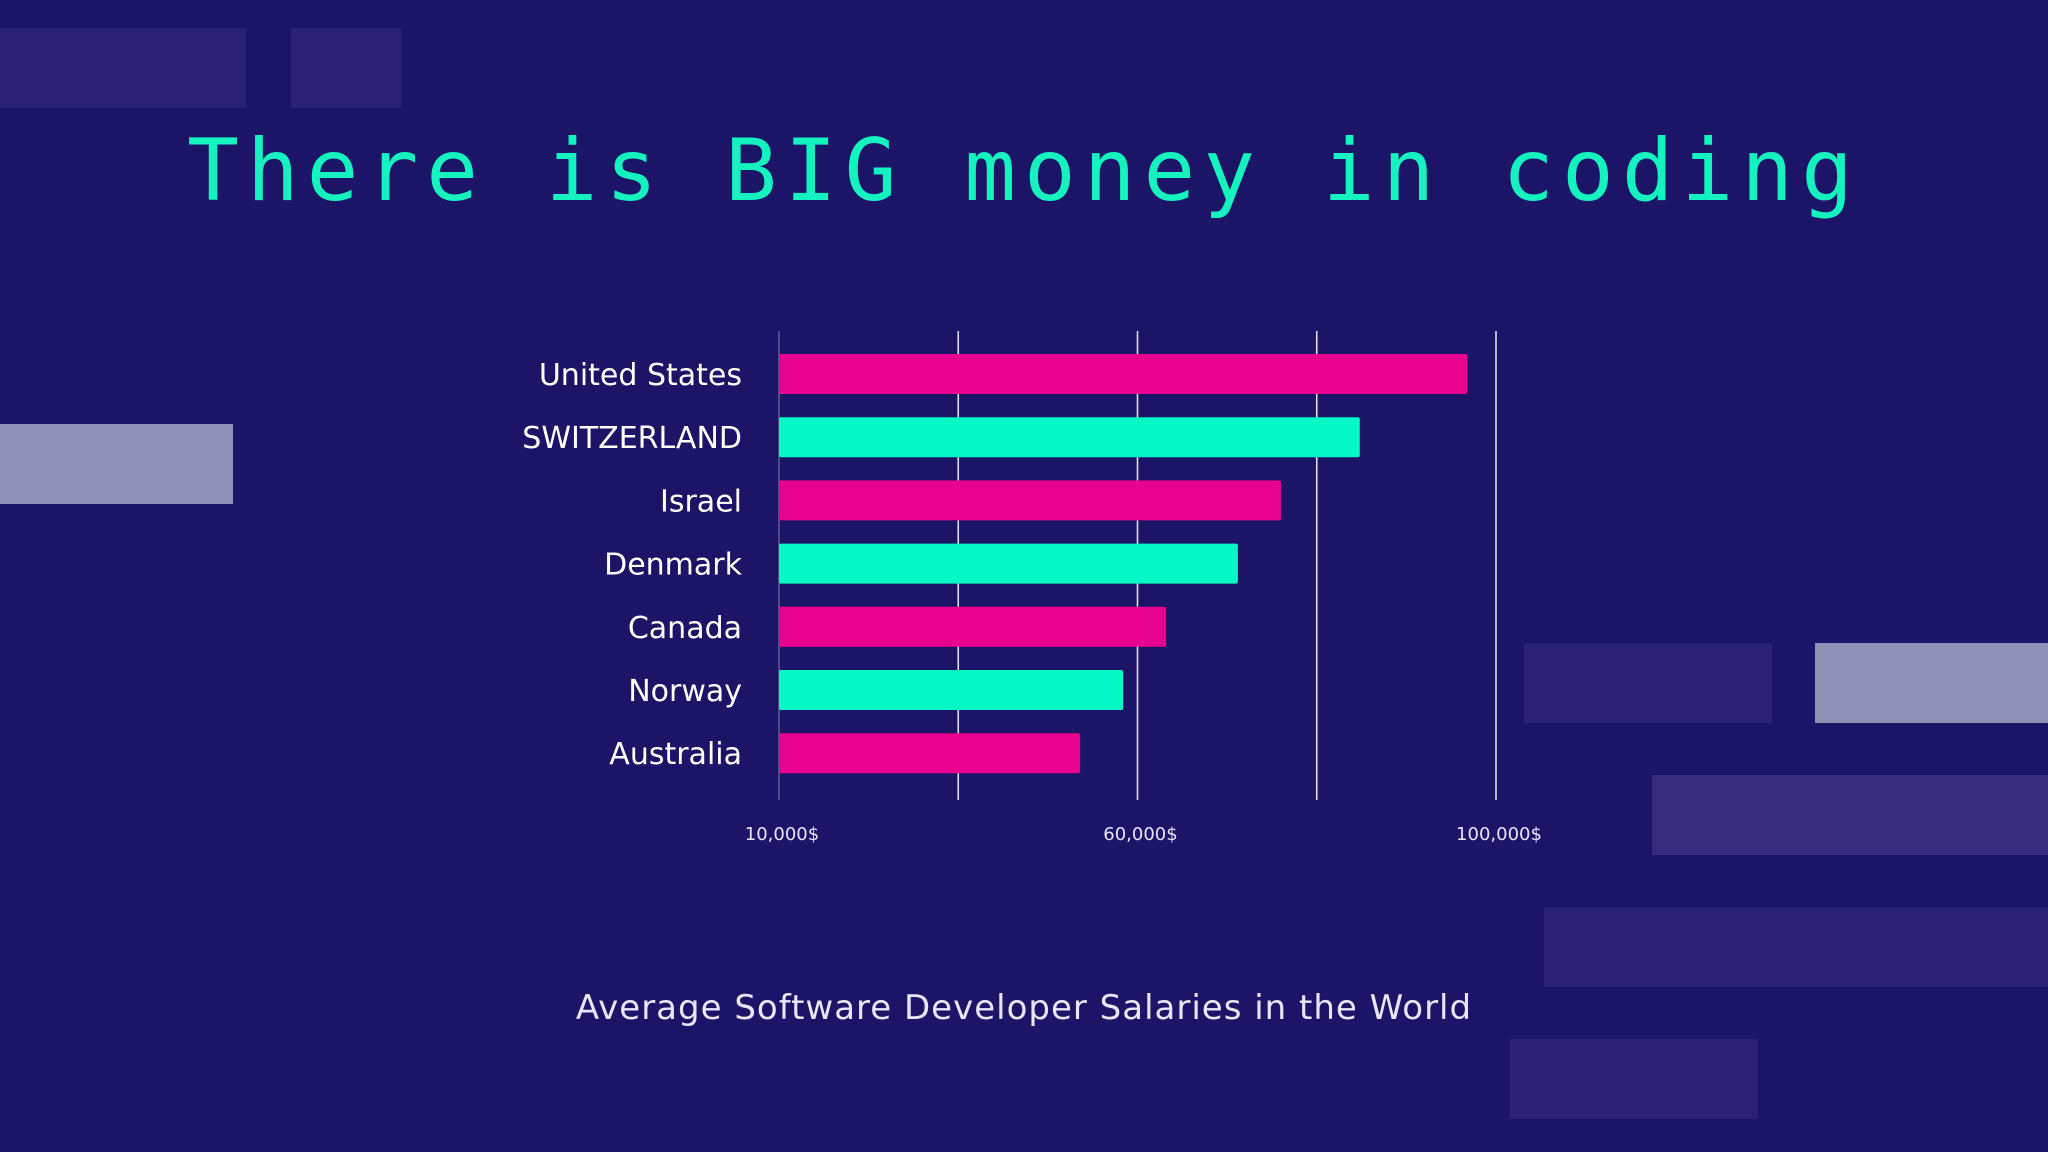 Image resolution: width=2048 pixels, height=1152 pixels. I want to click on chart-category-label: United States, so click(640, 375).